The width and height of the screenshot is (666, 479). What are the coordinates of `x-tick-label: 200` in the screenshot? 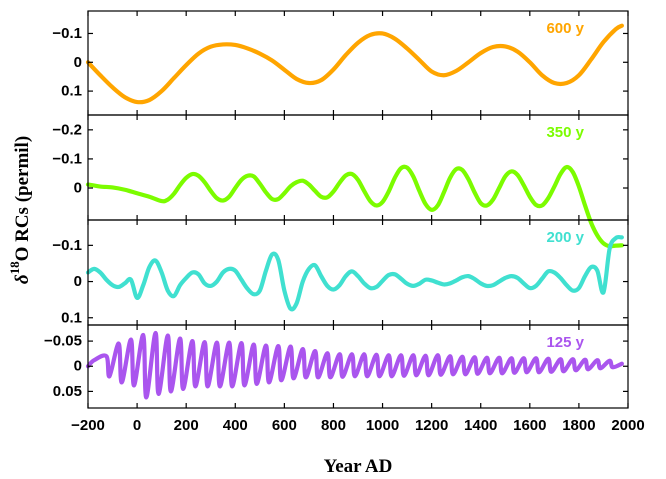 It's located at (186, 425).